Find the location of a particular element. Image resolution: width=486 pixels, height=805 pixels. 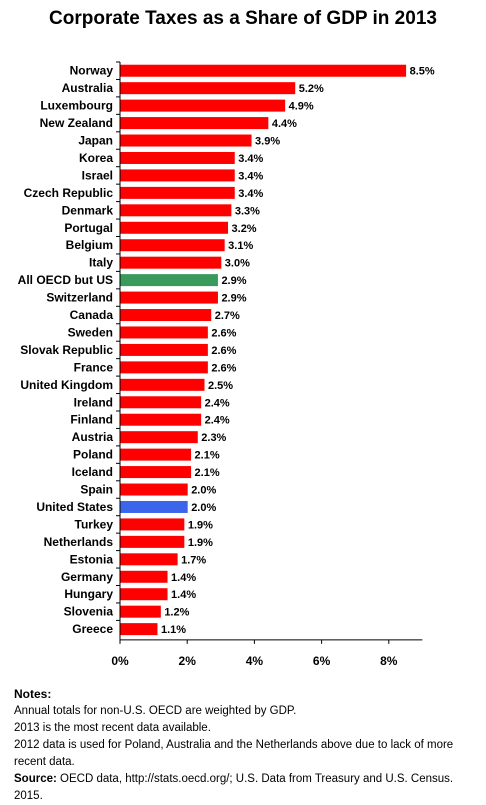

value-label: 3.2% is located at coordinates (244, 229).